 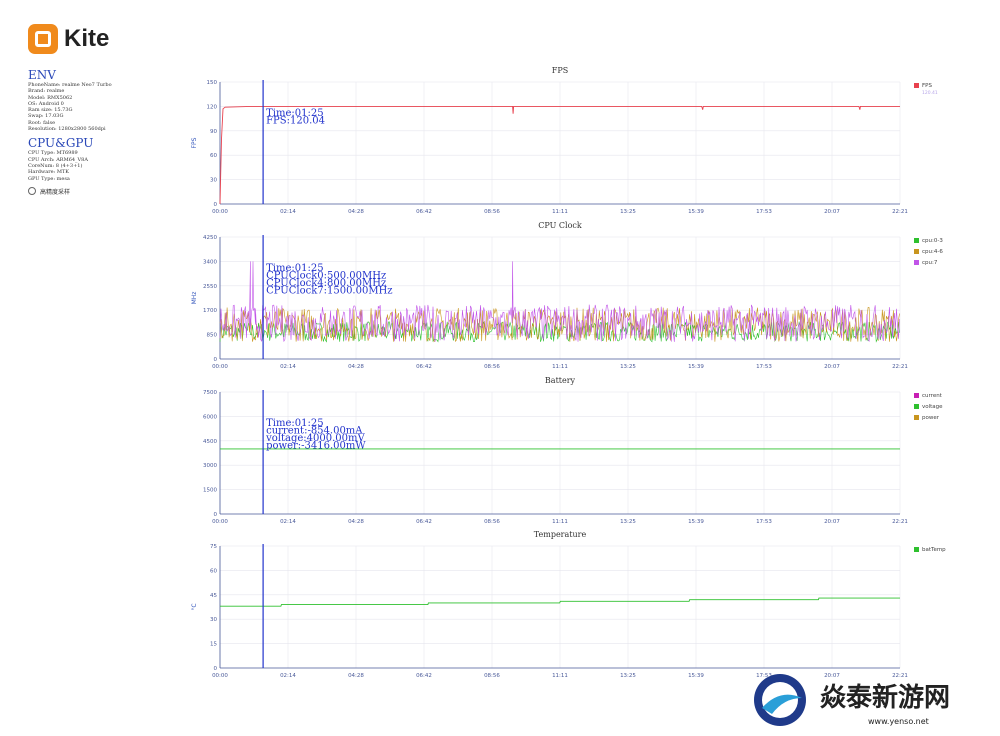 What do you see at coordinates (108, 191) in the screenshot?
I see `high-precision-option: 高精度采样` at bounding box center [108, 191].